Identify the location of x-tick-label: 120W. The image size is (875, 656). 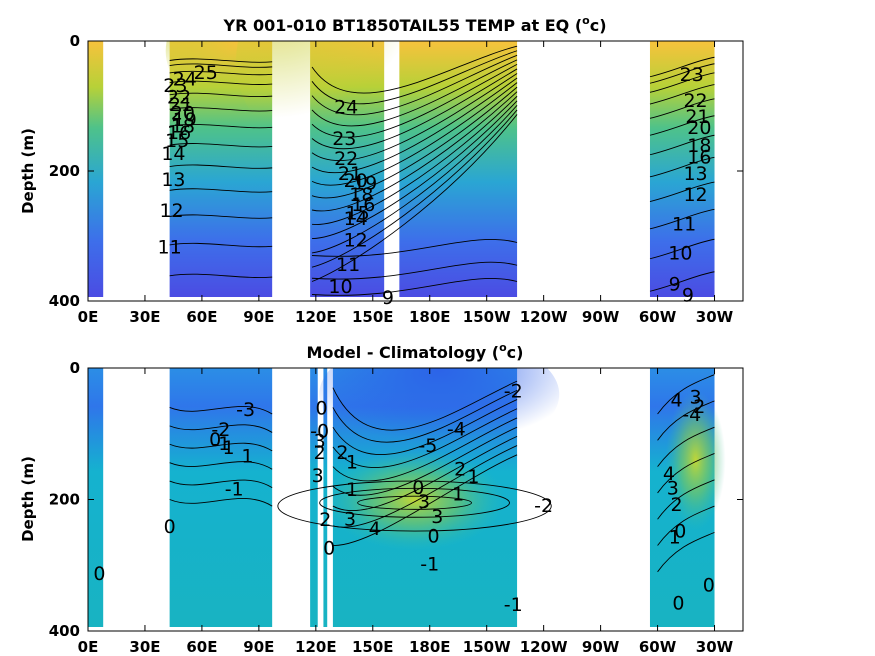
(544, 647).